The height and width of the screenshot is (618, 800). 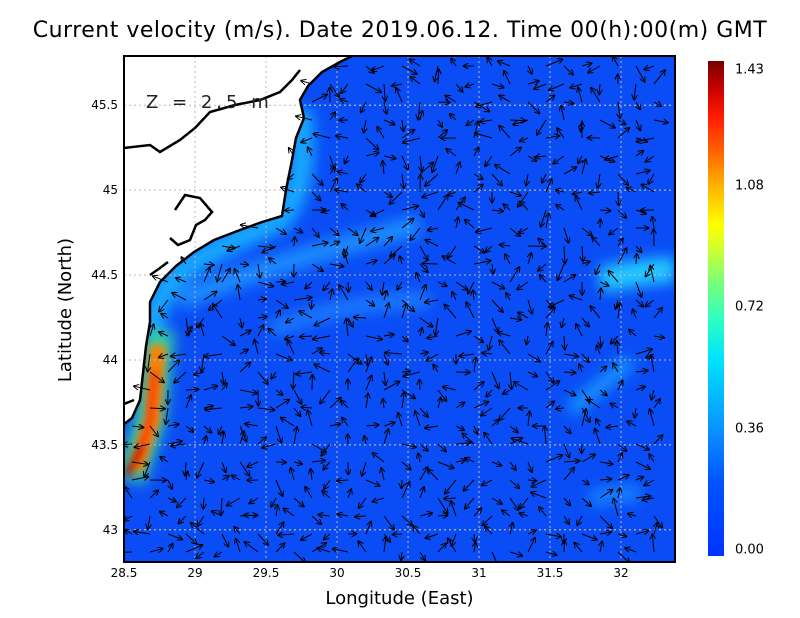 I want to click on y-tick-label: 45.5, so click(x=104, y=105).